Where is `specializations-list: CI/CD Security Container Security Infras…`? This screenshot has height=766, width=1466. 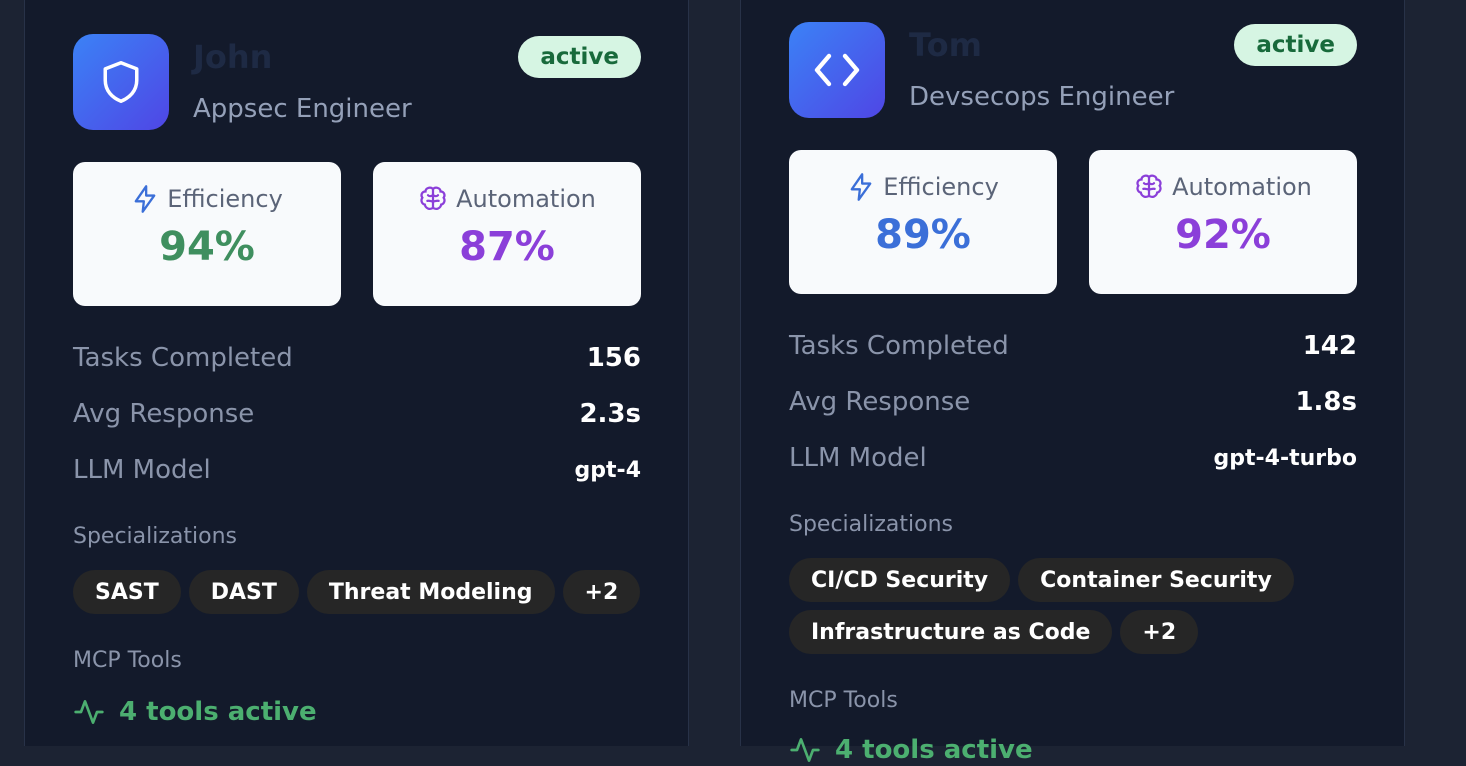 specializations-list: CI/CD Security Container Security Infras… is located at coordinates (1073, 606).